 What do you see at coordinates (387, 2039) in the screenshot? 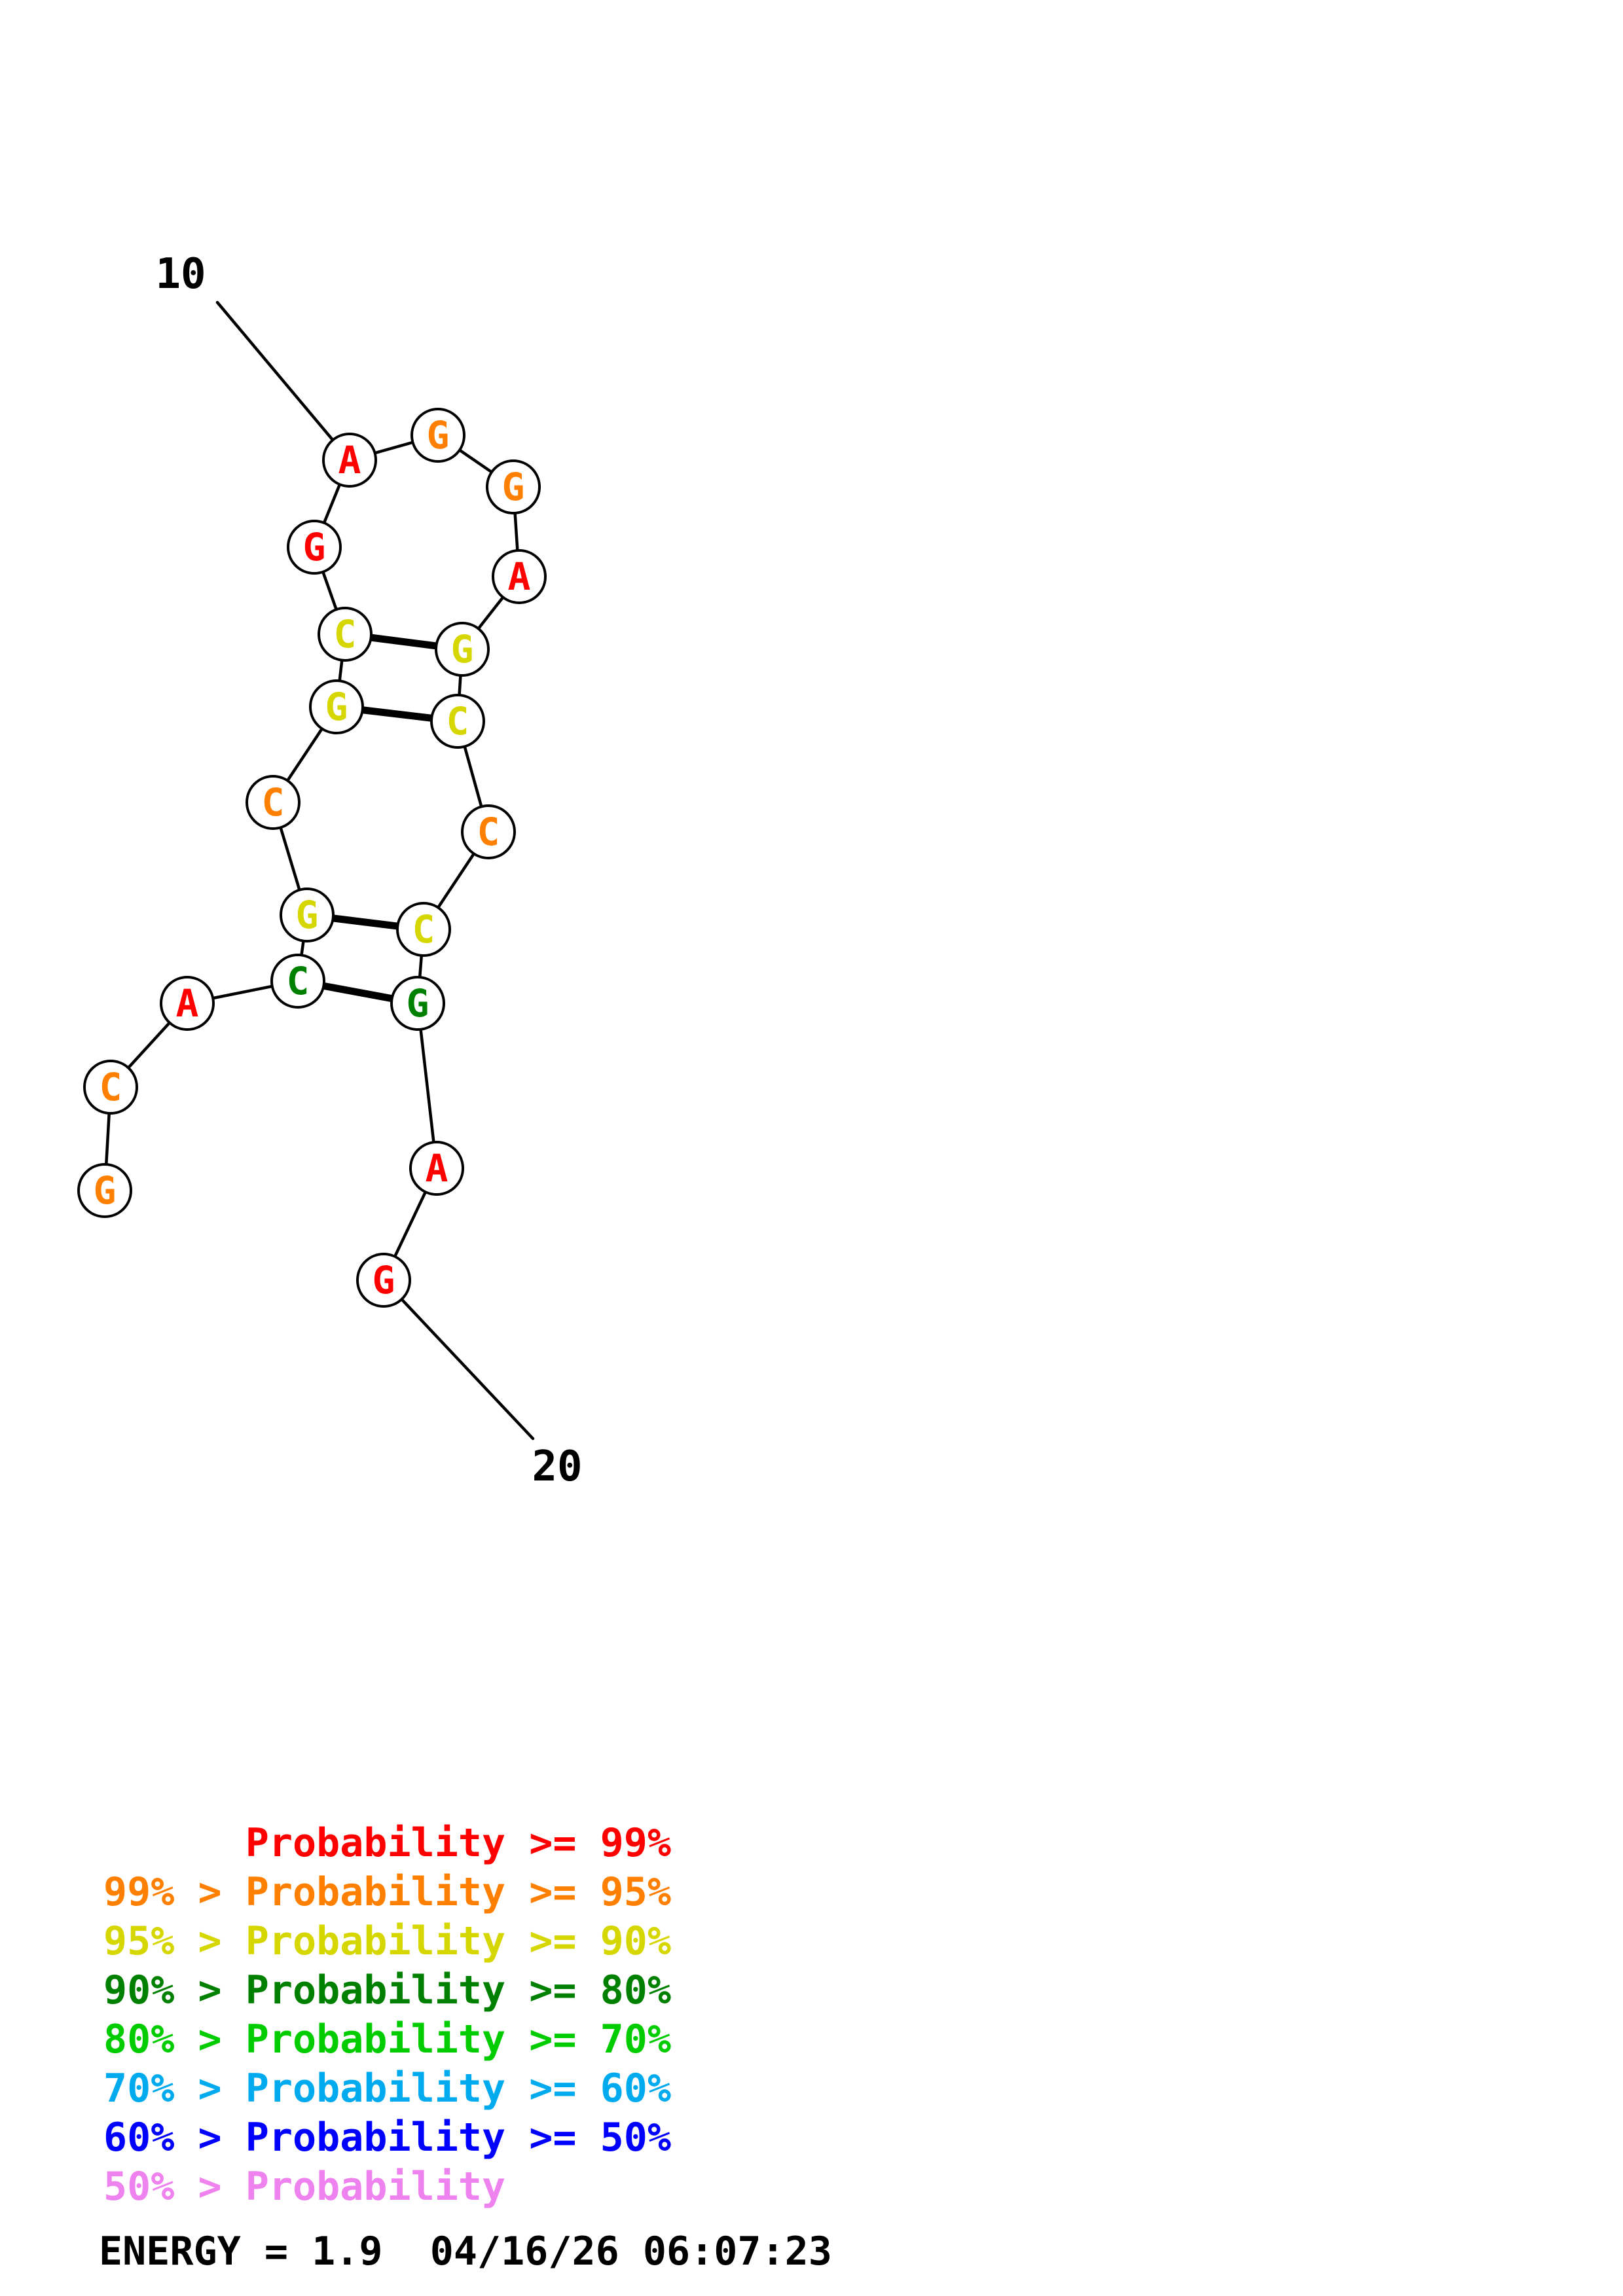
I see `legend-row: 80% > Probability >= 70%` at bounding box center [387, 2039].